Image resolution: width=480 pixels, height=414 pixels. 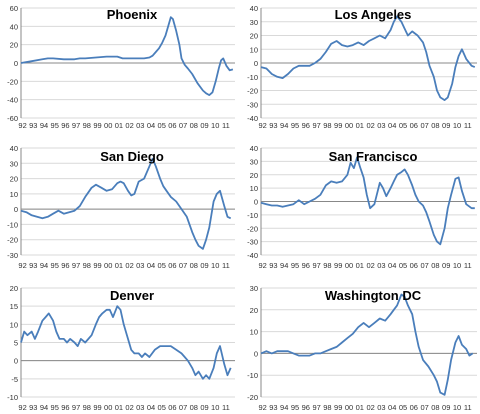 What do you see at coordinates (55, 407) in the screenshot?
I see `x-tick-label: 95` at bounding box center [55, 407].